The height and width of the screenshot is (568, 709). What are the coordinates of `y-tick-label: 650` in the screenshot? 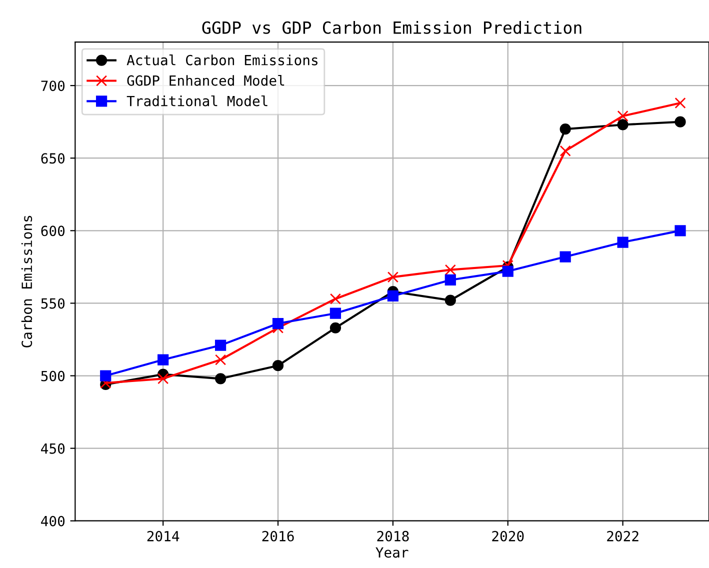 It's located at (53, 158).